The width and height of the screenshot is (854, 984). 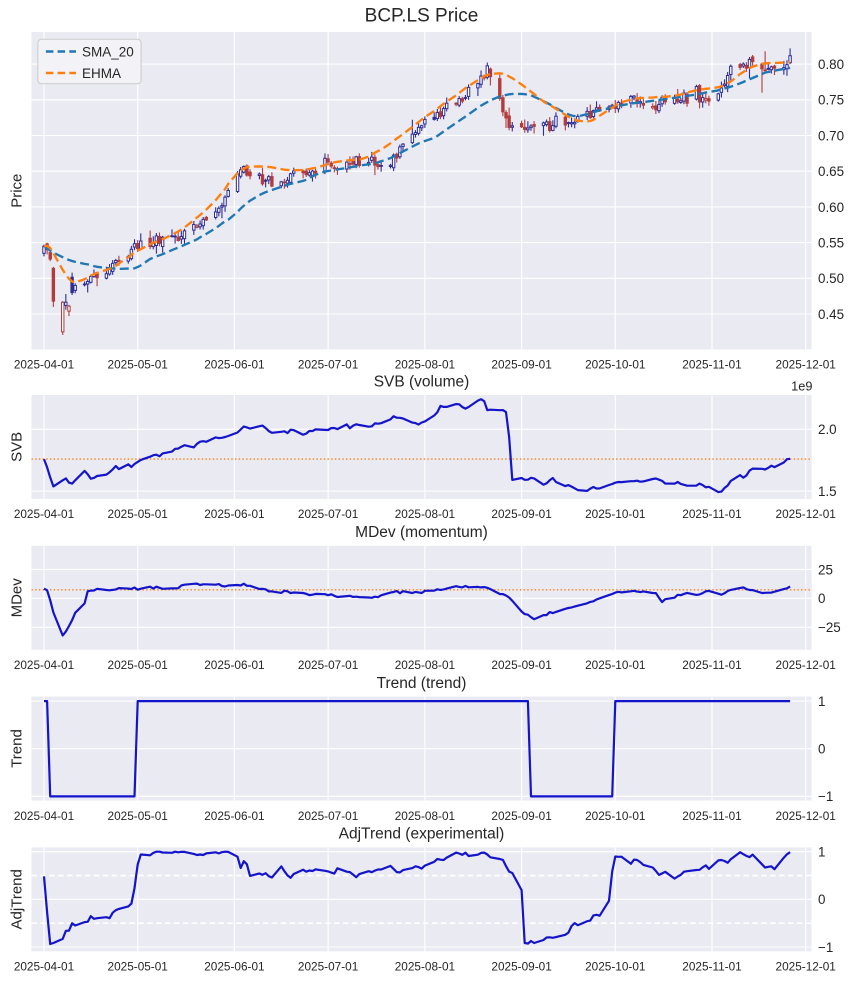 I want to click on svg-text: 0.80, so click(x=831, y=64).